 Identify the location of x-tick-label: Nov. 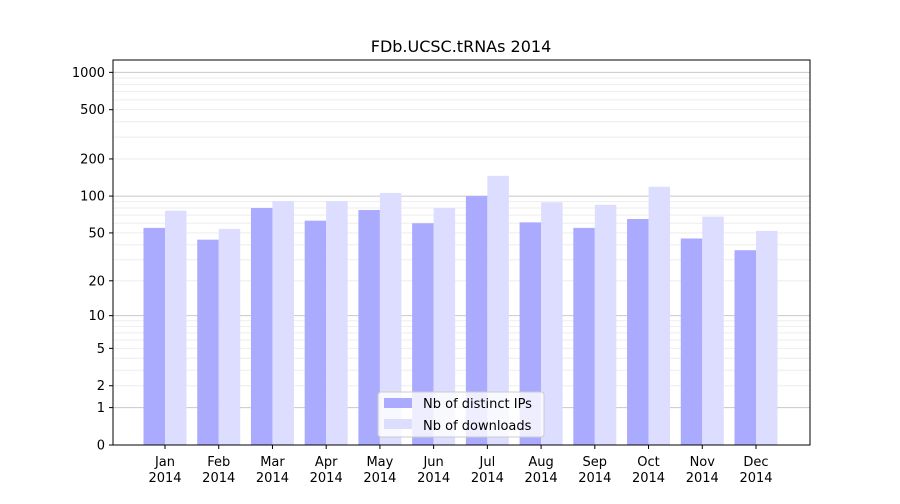
(703, 462).